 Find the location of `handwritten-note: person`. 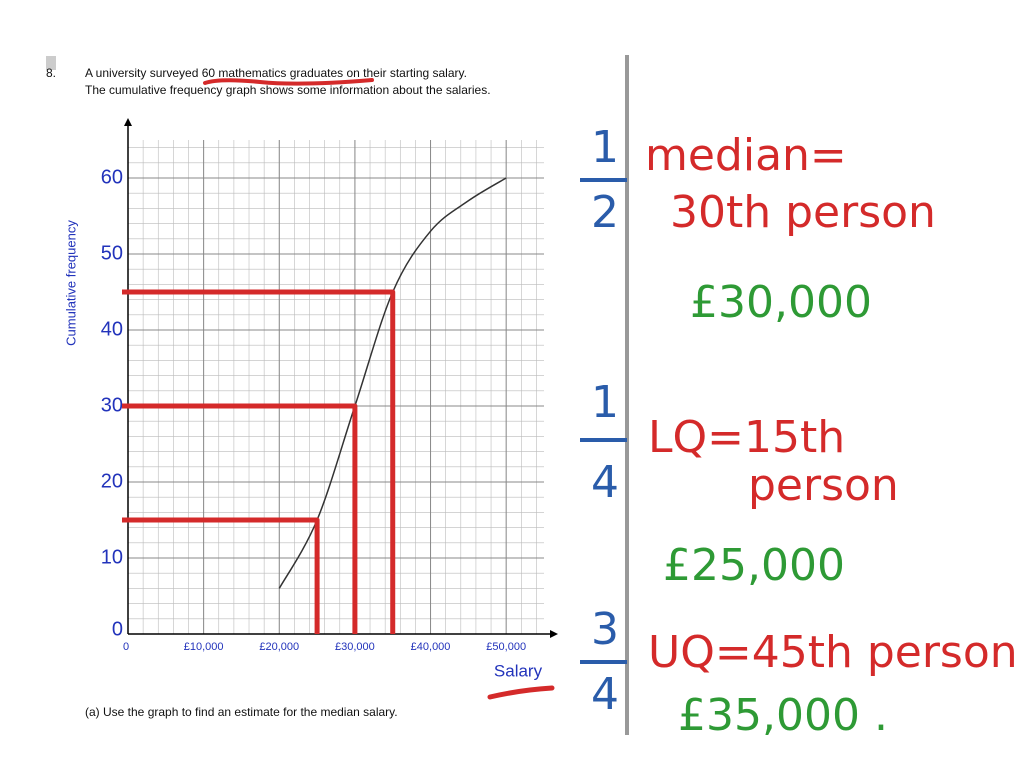

handwritten-note: person is located at coordinates (823, 485).